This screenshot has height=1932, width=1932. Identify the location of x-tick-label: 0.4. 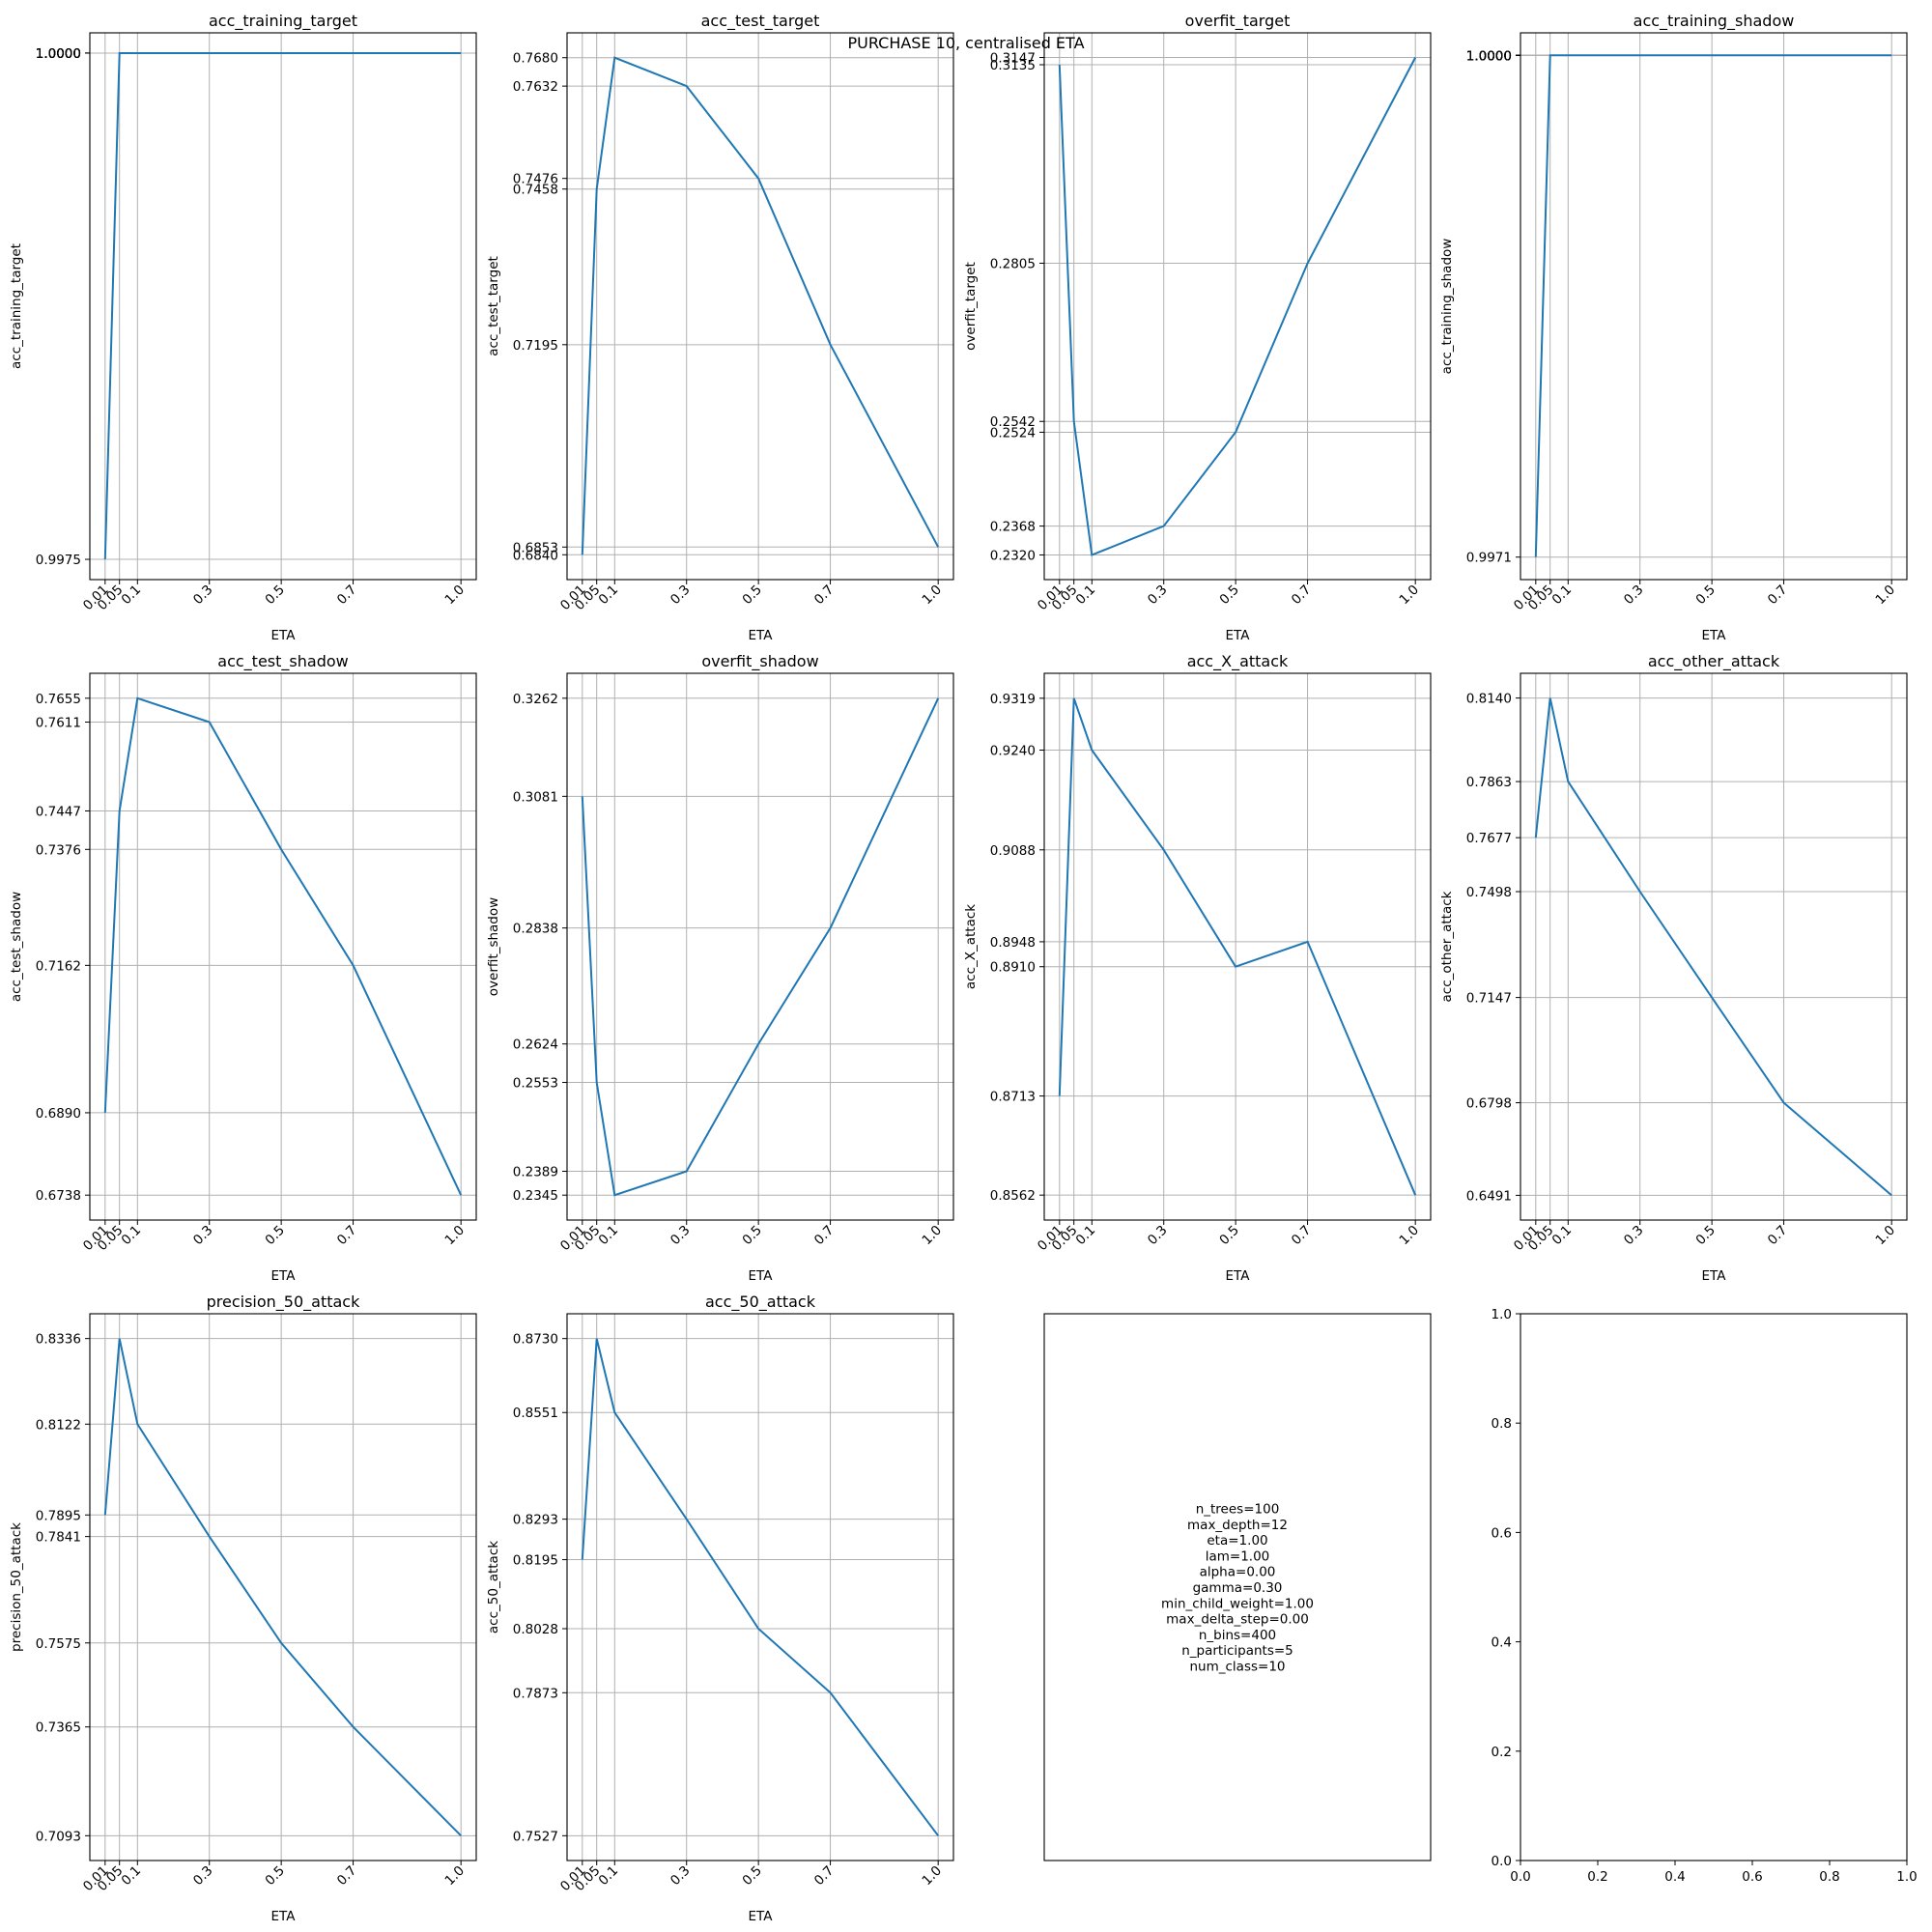
(1674, 1877).